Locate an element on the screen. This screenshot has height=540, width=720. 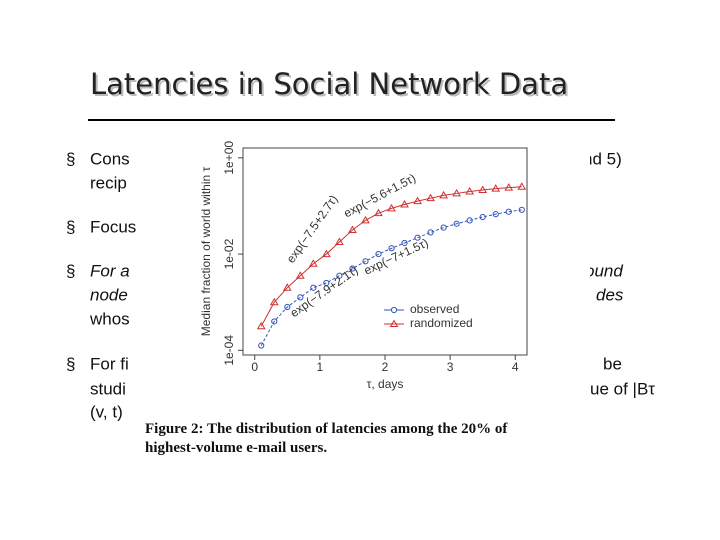
bullet-text: whos is located at coordinates (109, 318).